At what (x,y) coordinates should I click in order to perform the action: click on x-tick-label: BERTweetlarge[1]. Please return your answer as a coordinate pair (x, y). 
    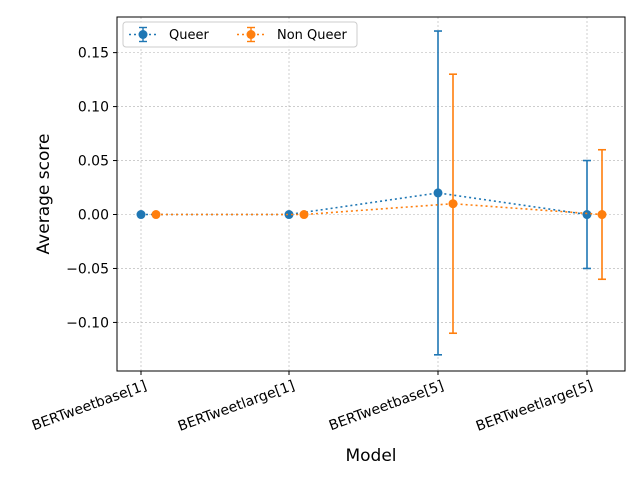
    Looking at the image, I should click on (236, 406).